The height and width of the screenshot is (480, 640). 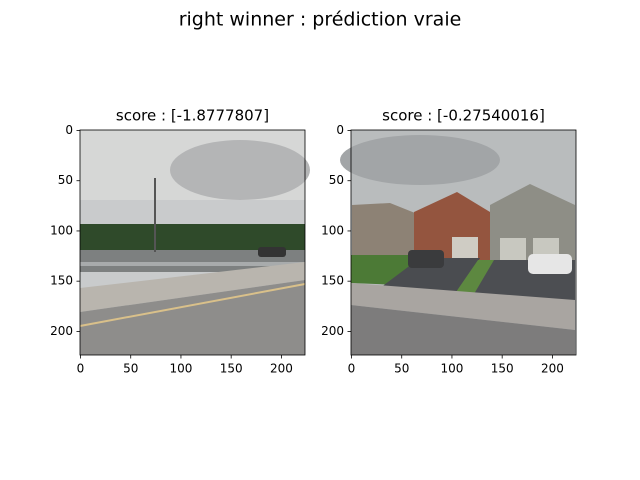 What do you see at coordinates (463, 116) in the screenshot?
I see `axes-title: score : [-0.27540016]` at bounding box center [463, 116].